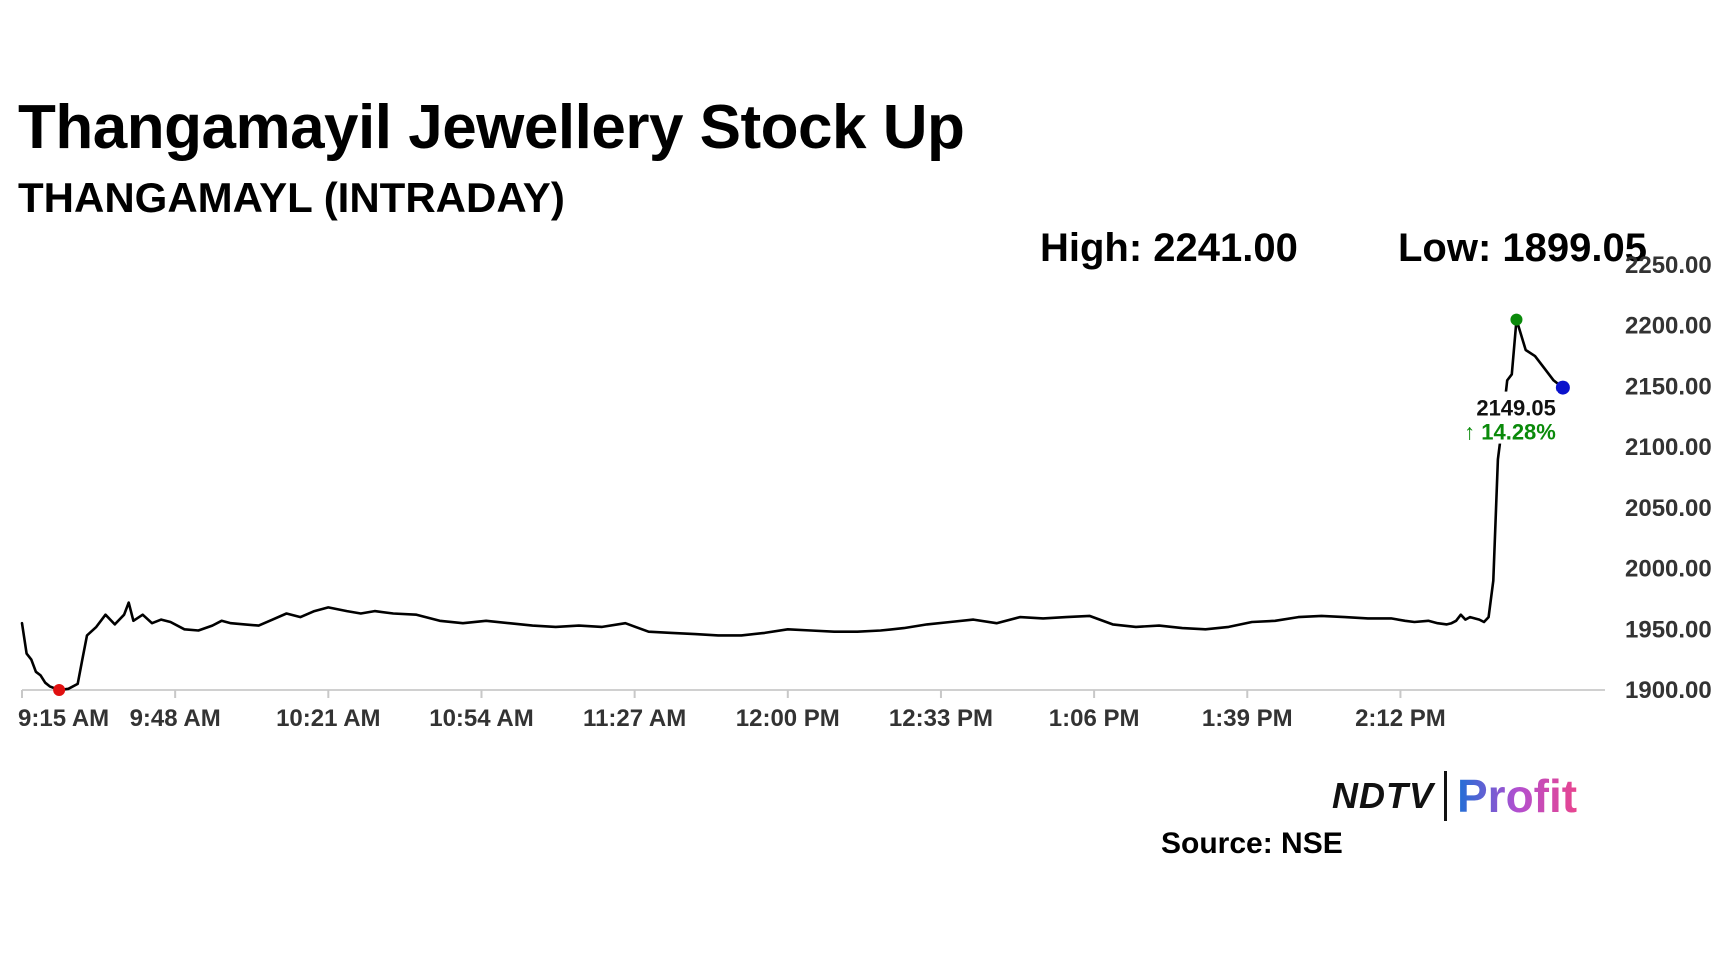 This screenshot has width=1728, height=972. What do you see at coordinates (175, 718) in the screenshot?
I see `x-tick-label: 9:48 AM` at bounding box center [175, 718].